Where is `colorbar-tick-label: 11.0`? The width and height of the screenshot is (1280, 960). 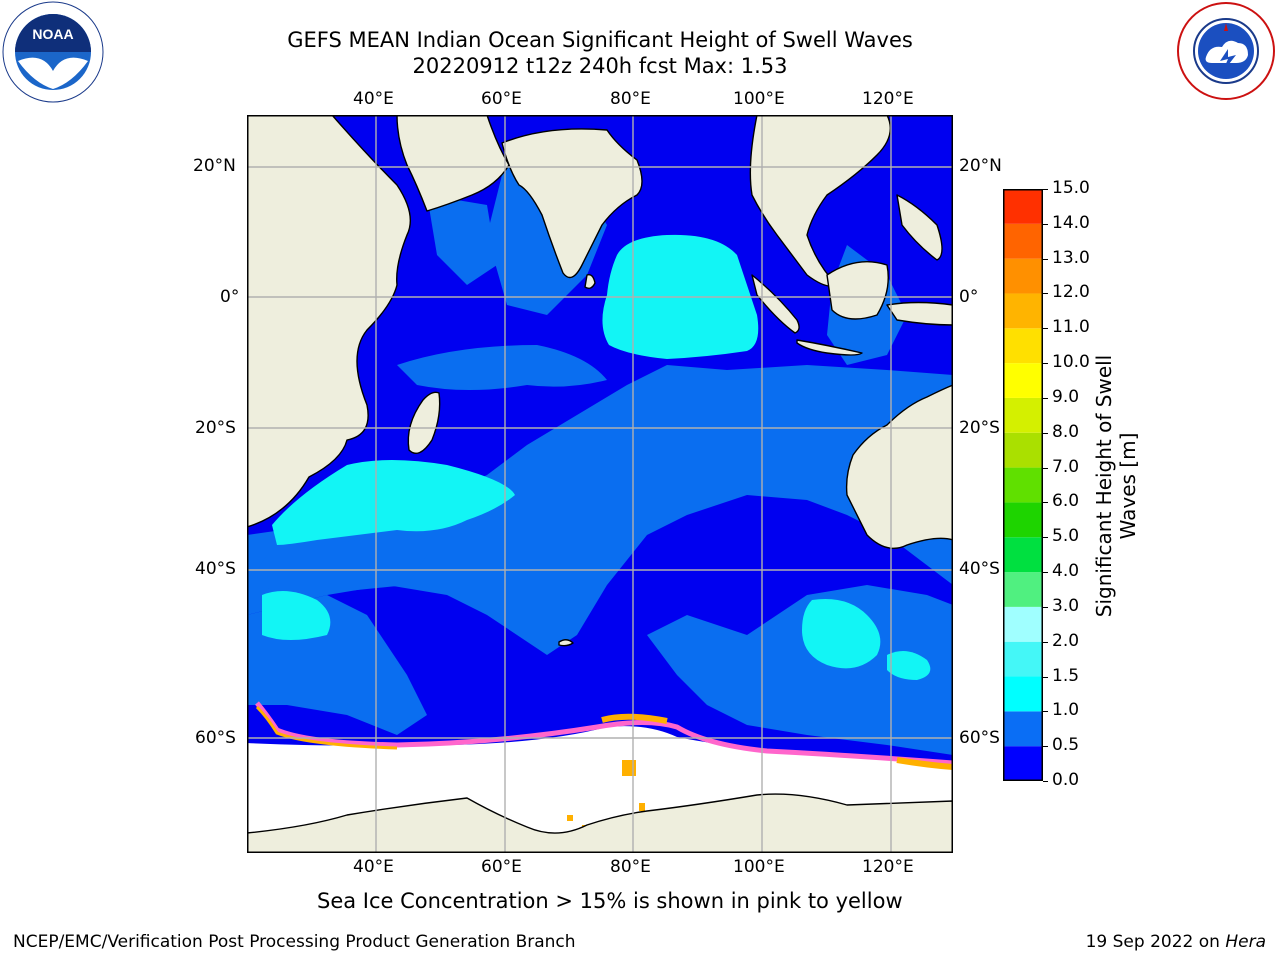
colorbar-tick-label: 11.0 is located at coordinates (1071, 327).